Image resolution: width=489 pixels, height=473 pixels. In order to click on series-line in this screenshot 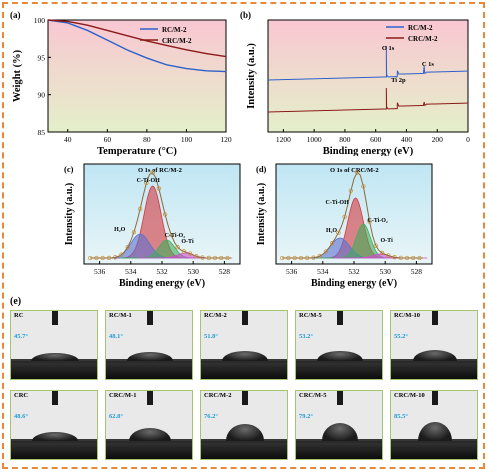, I will do `click(137, 46)`.